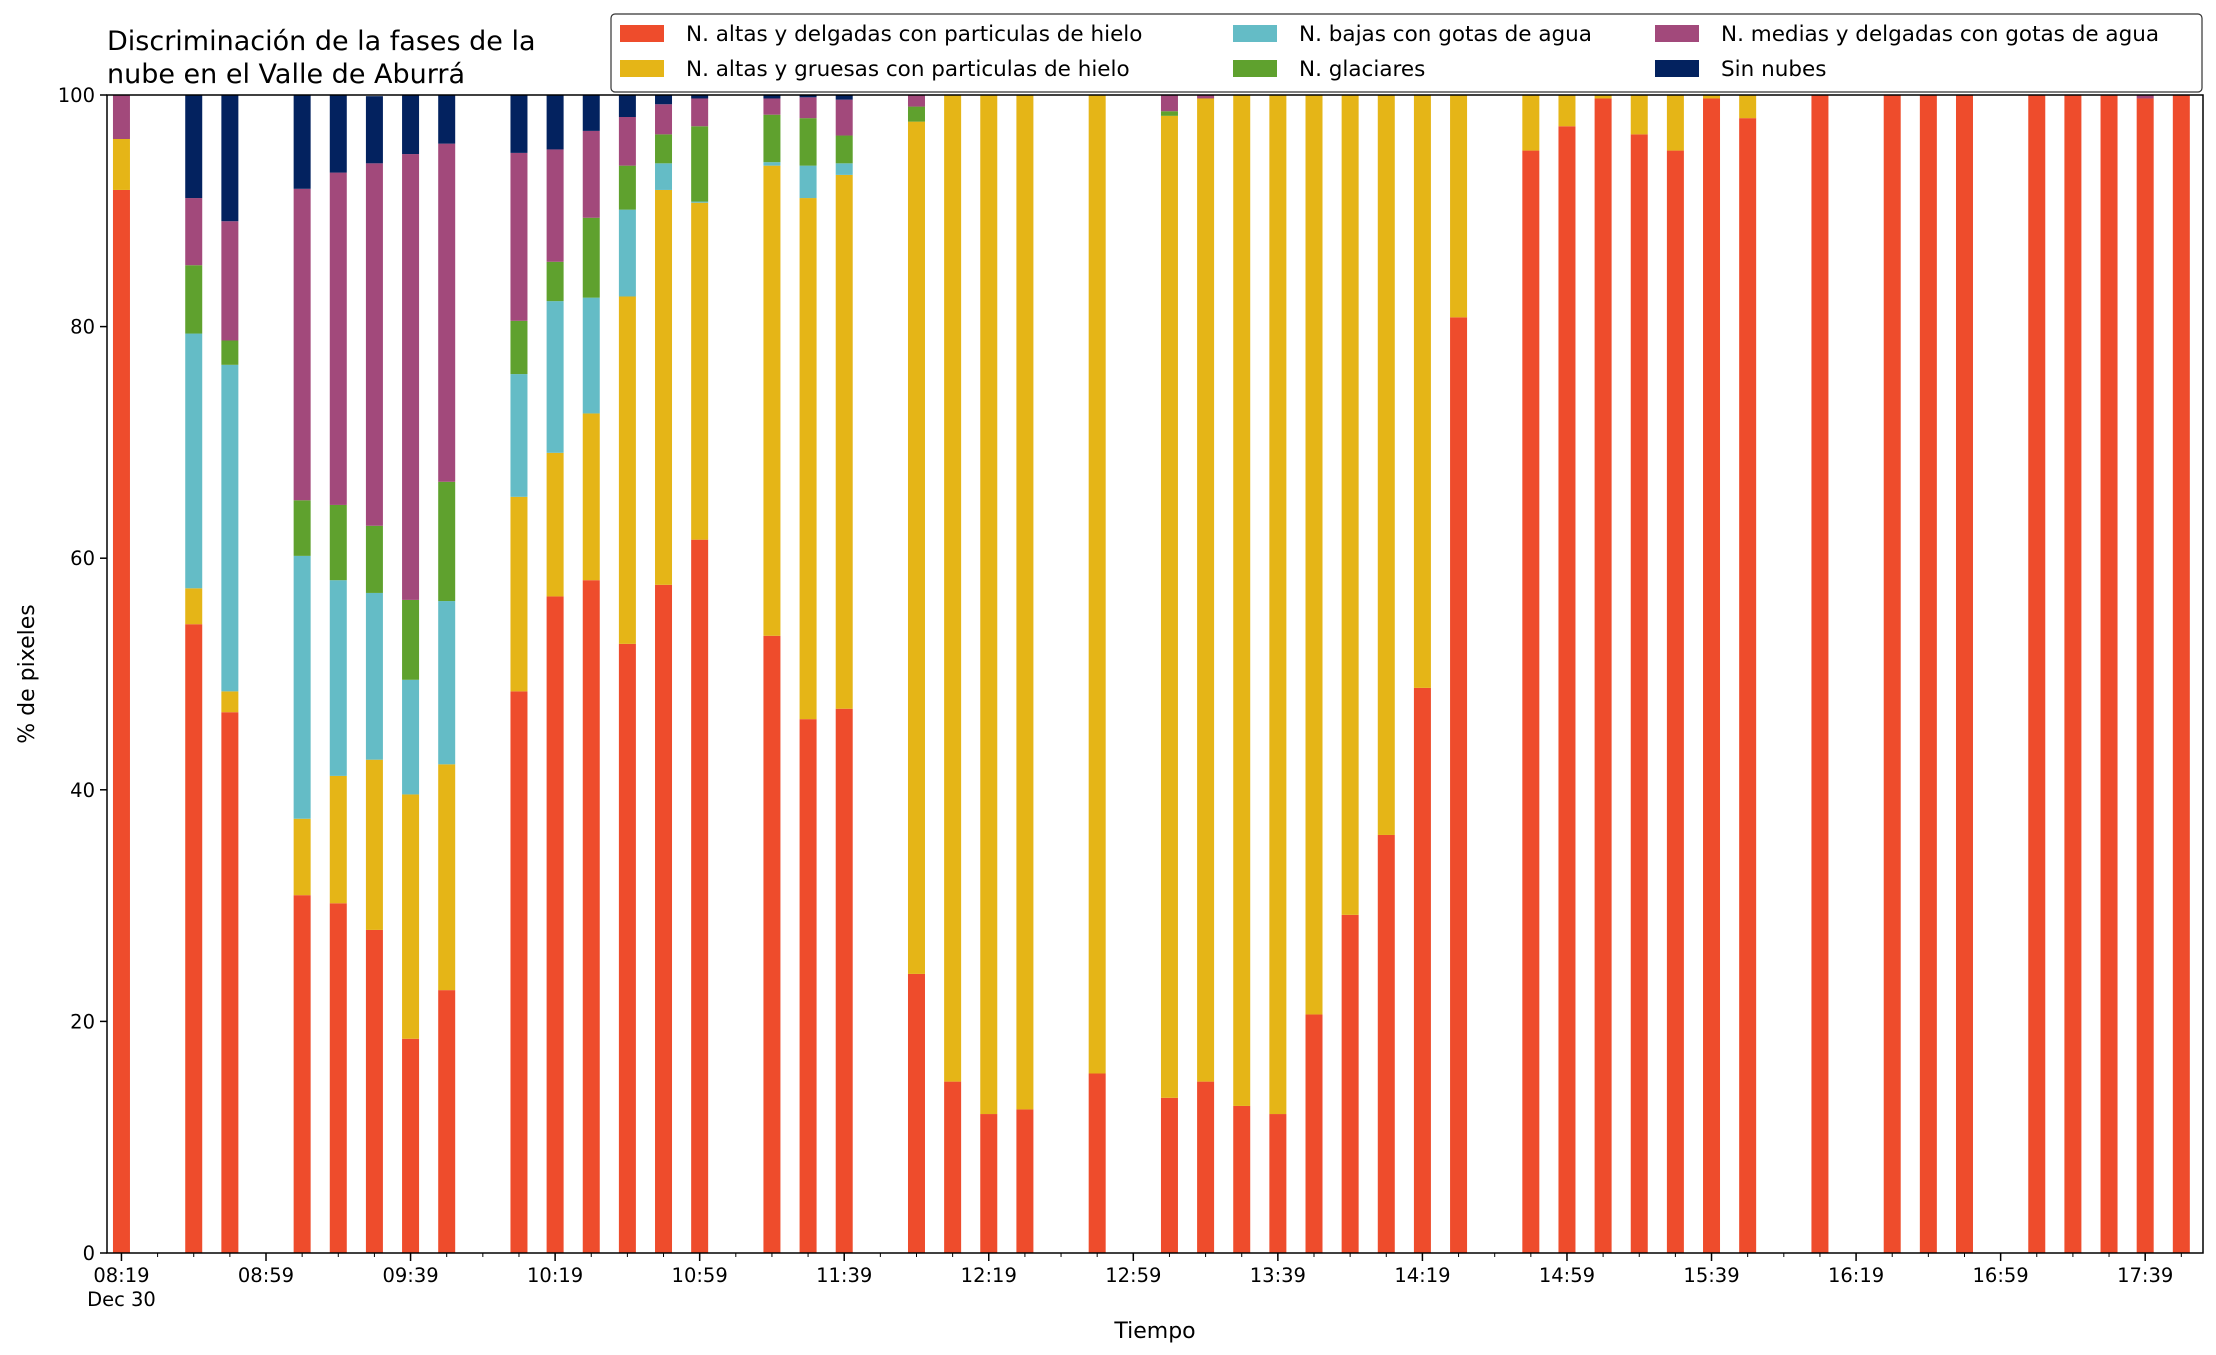 The width and height of the screenshot is (2216, 1355). I want to click on bar-segment-s0-13:59, so click(1350, 1083).